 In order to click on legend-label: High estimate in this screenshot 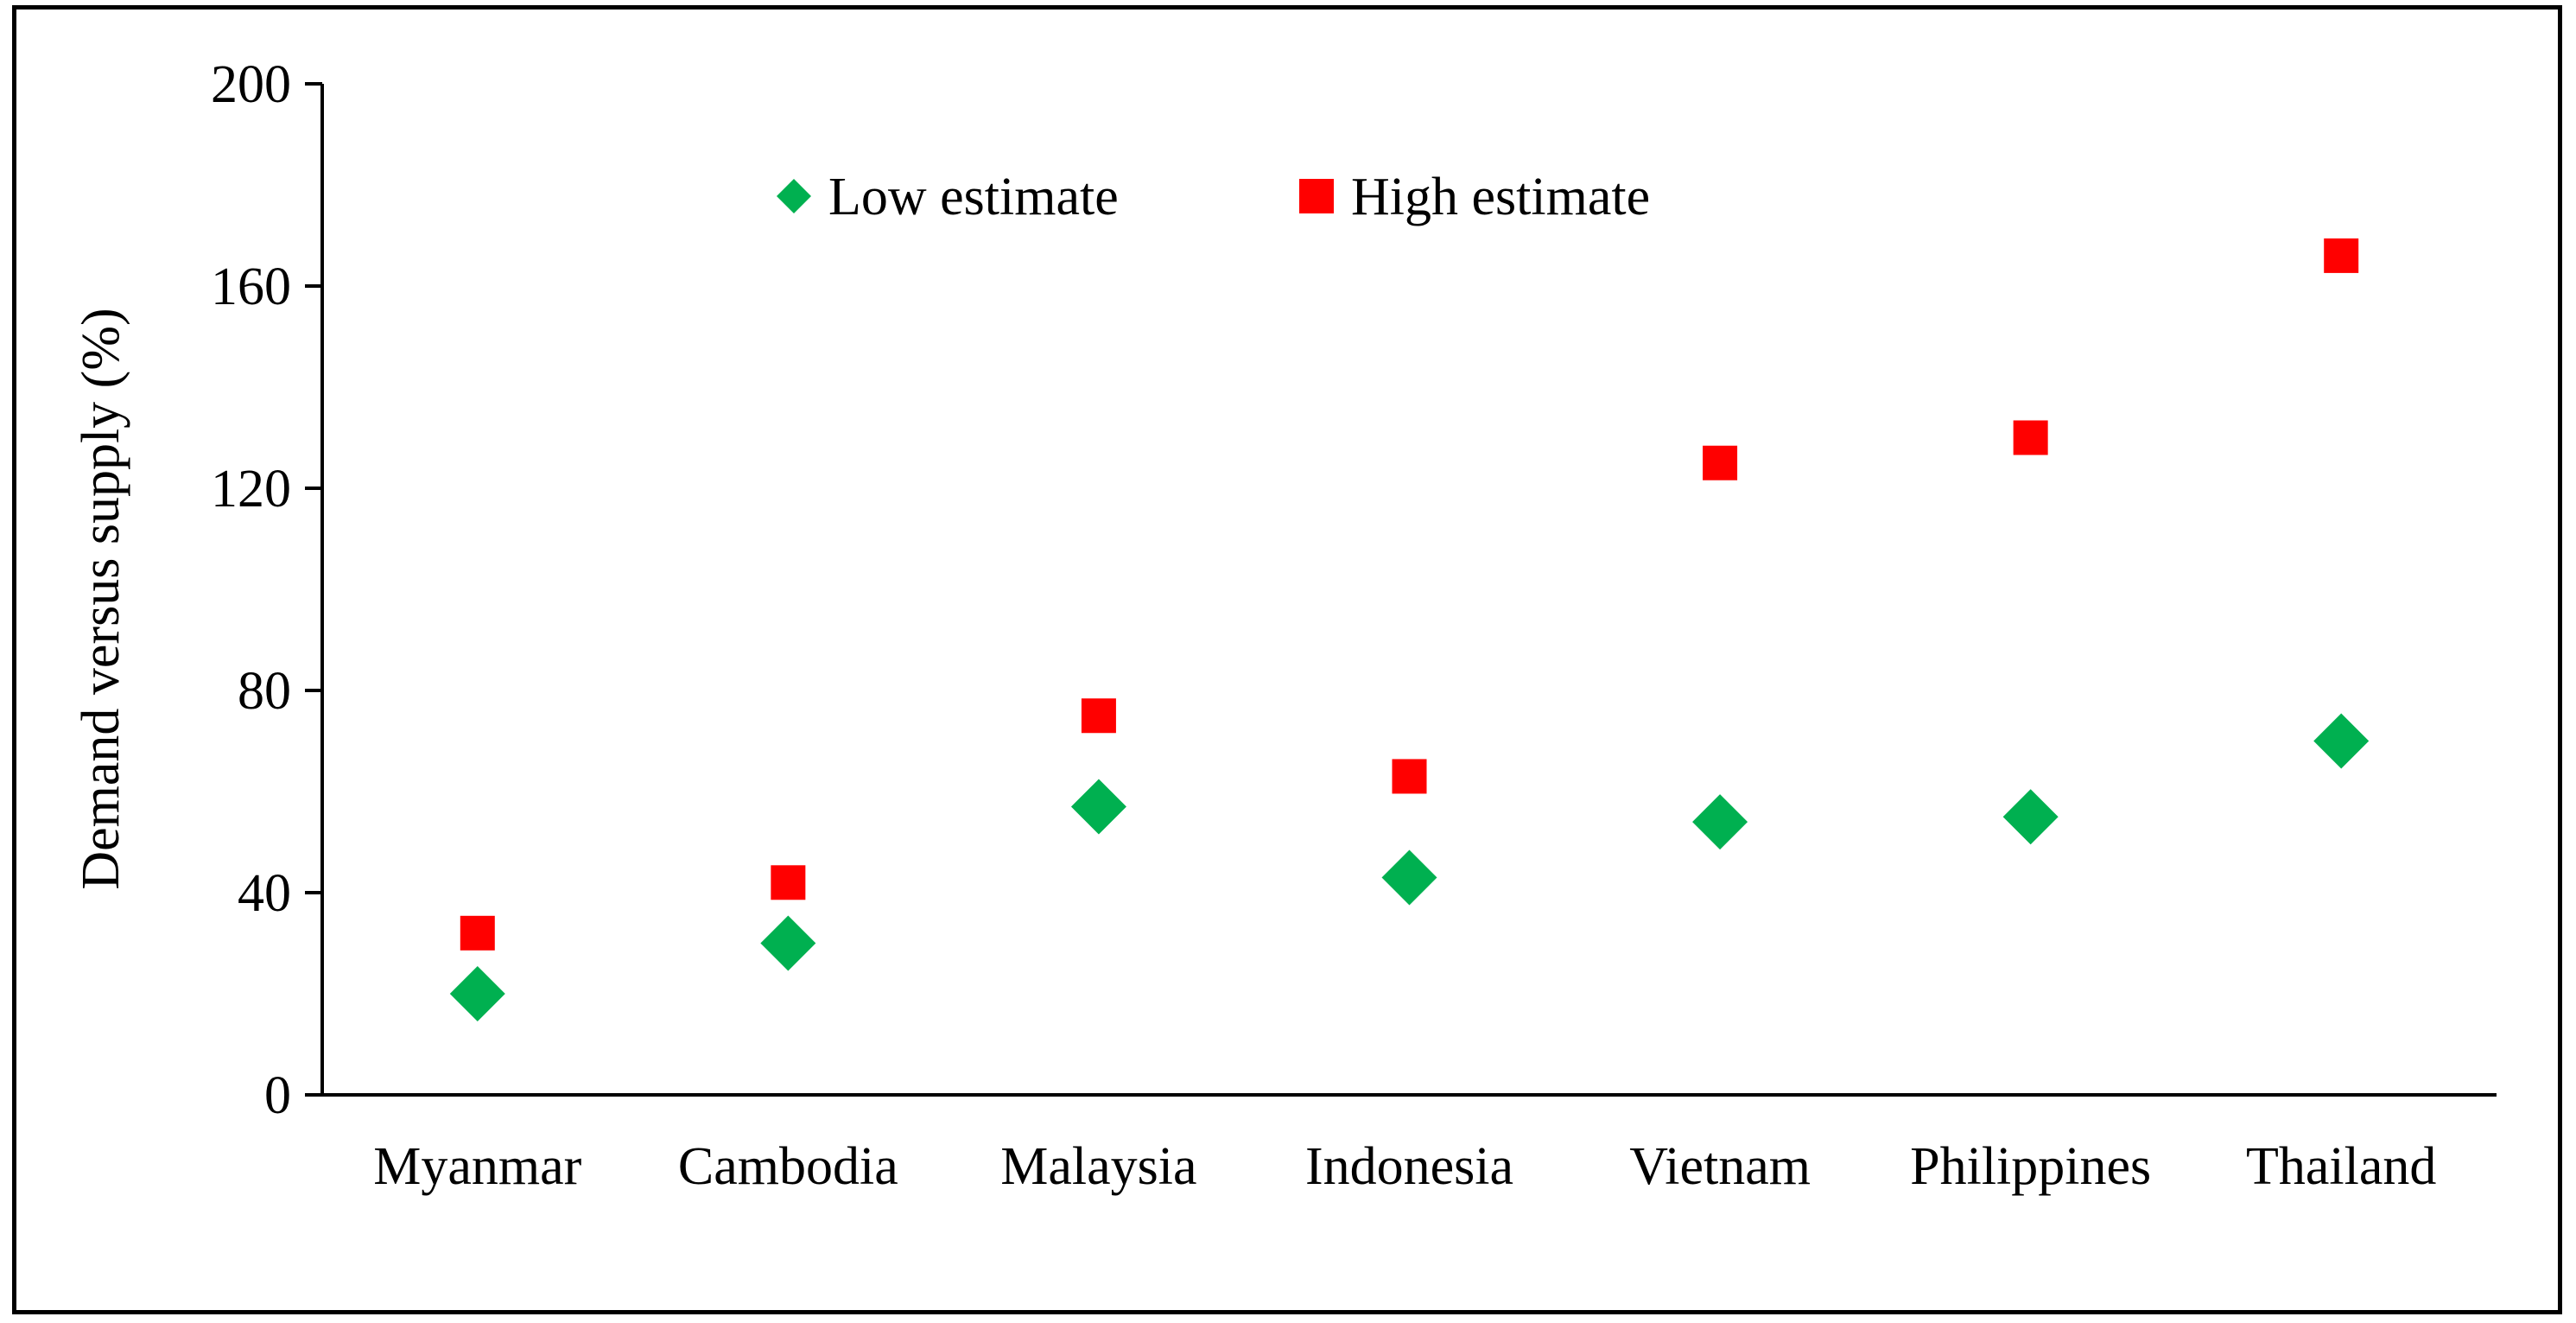, I will do `click(1500, 197)`.